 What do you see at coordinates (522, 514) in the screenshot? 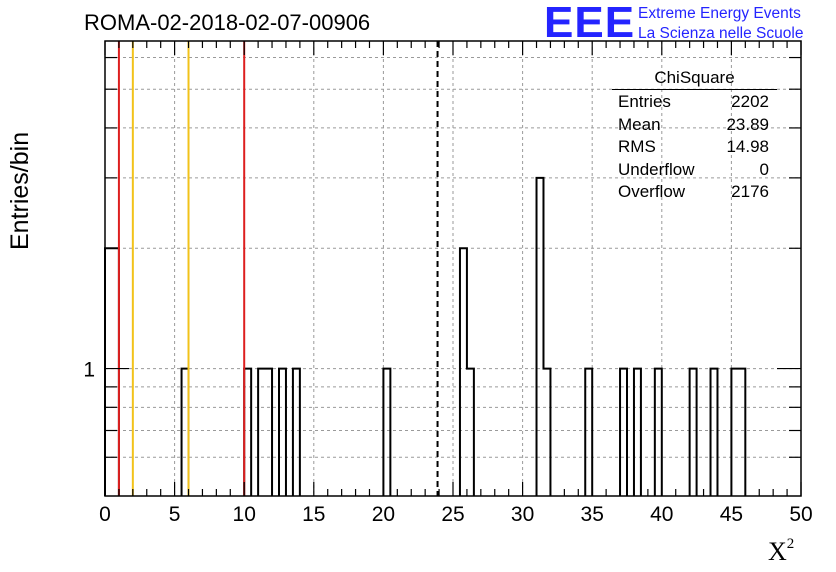
I see `x-tick-label: 30` at bounding box center [522, 514].